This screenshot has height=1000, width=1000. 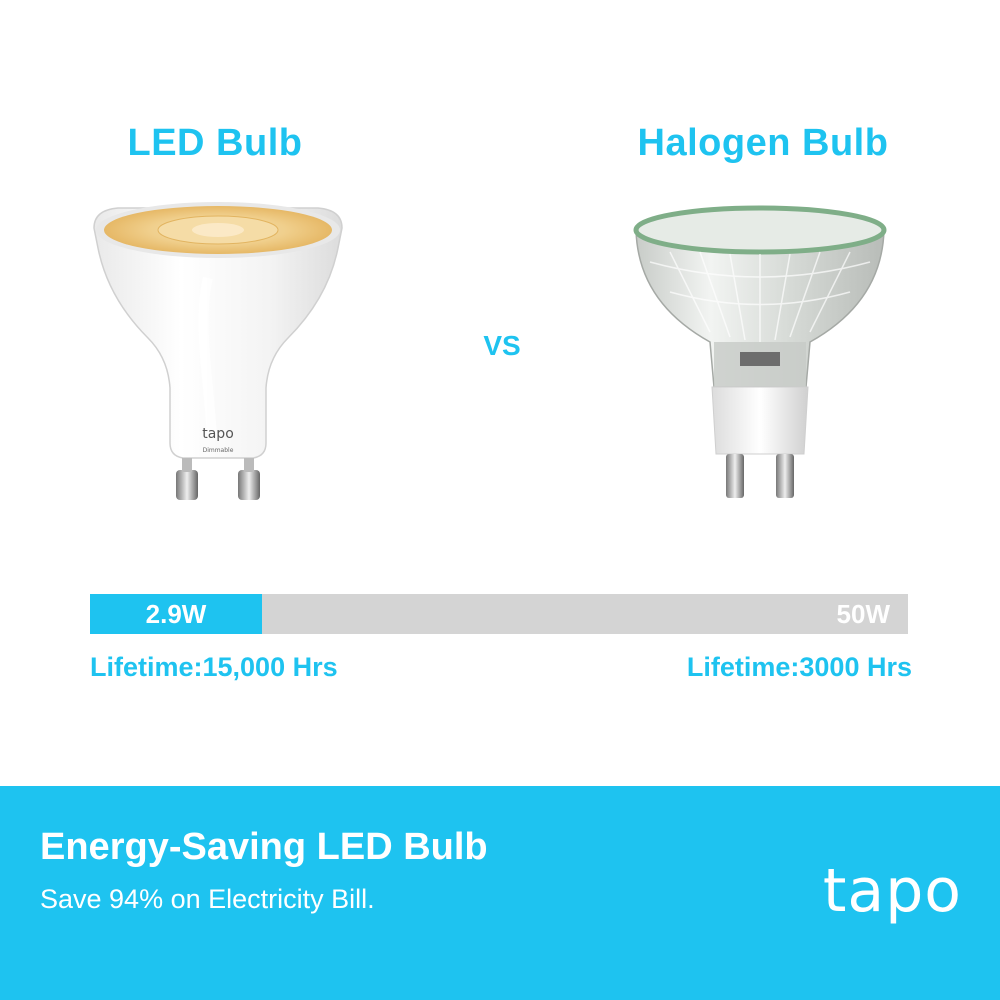 I want to click on led-lifetime: Lifetime:15,000 Hrs, so click(x=214, y=667).